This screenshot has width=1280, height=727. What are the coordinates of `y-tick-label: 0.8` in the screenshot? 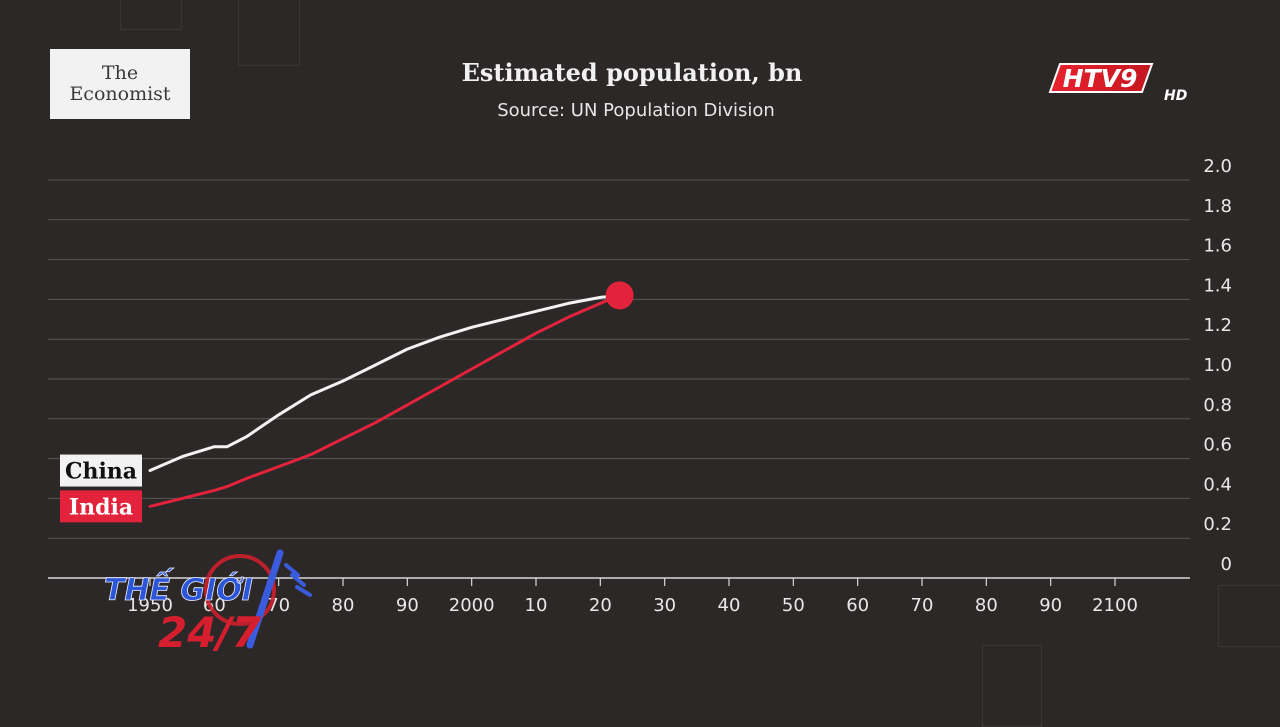 It's located at (1217, 405).